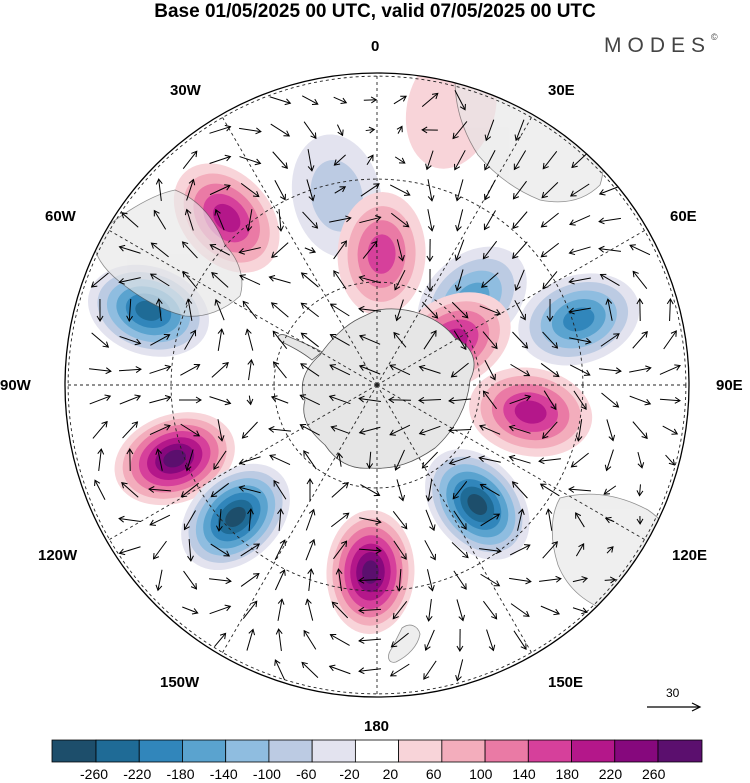 Image resolution: width=750 pixels, height=783 pixels. What do you see at coordinates (174, 459) in the screenshot?
I see `anomaly-center` at bounding box center [174, 459].